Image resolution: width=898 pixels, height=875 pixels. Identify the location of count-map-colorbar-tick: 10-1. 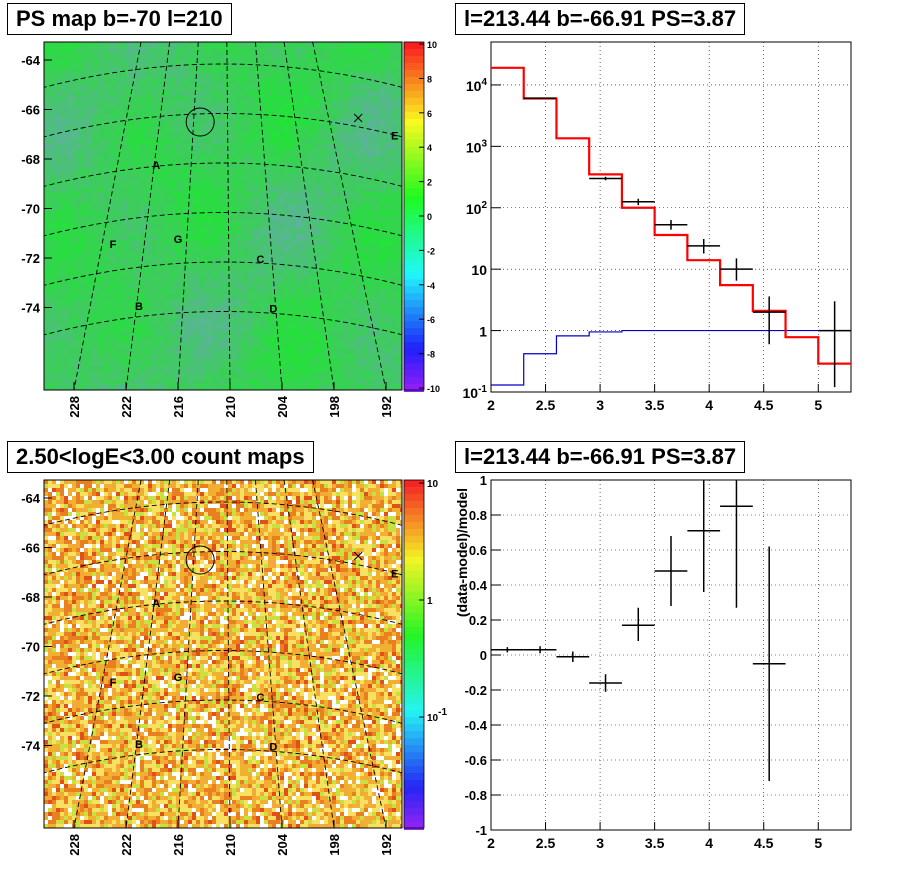
(437, 715).